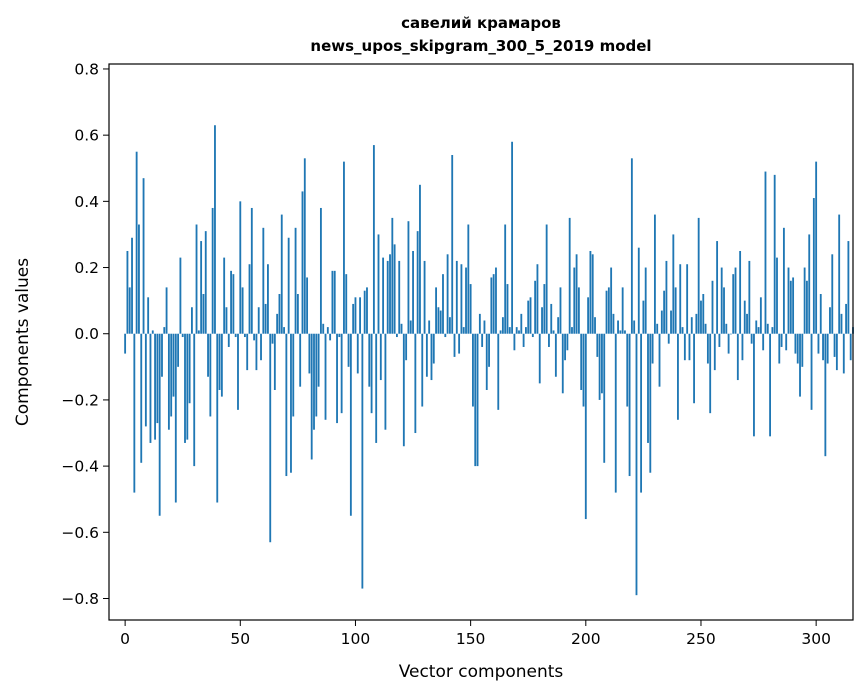  Describe the element at coordinates (86, 136) in the screenshot. I see `y-tick-label: 0.6` at that location.